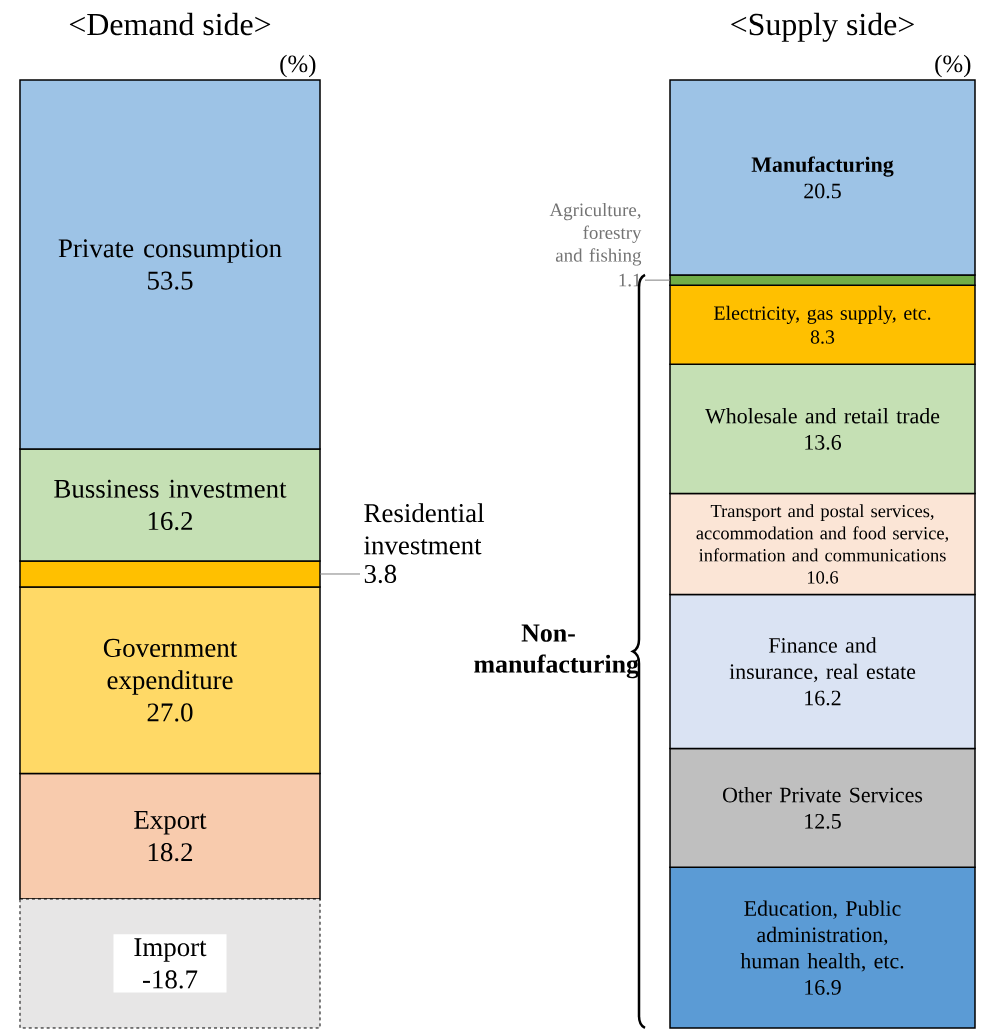 Image resolution: width=981 pixels, height=1032 pixels. Describe the element at coordinates (170, 24) in the screenshot. I see `chart-title: <Demand side>` at that location.